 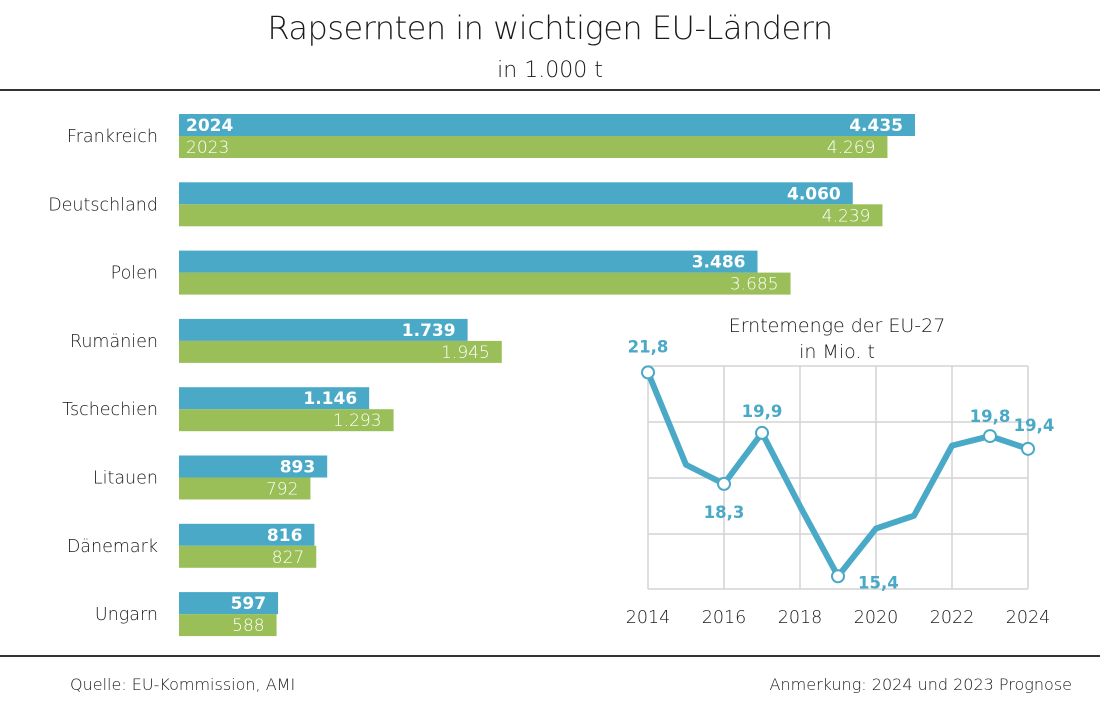 I want to click on point-label: 19,8, so click(x=990, y=416).